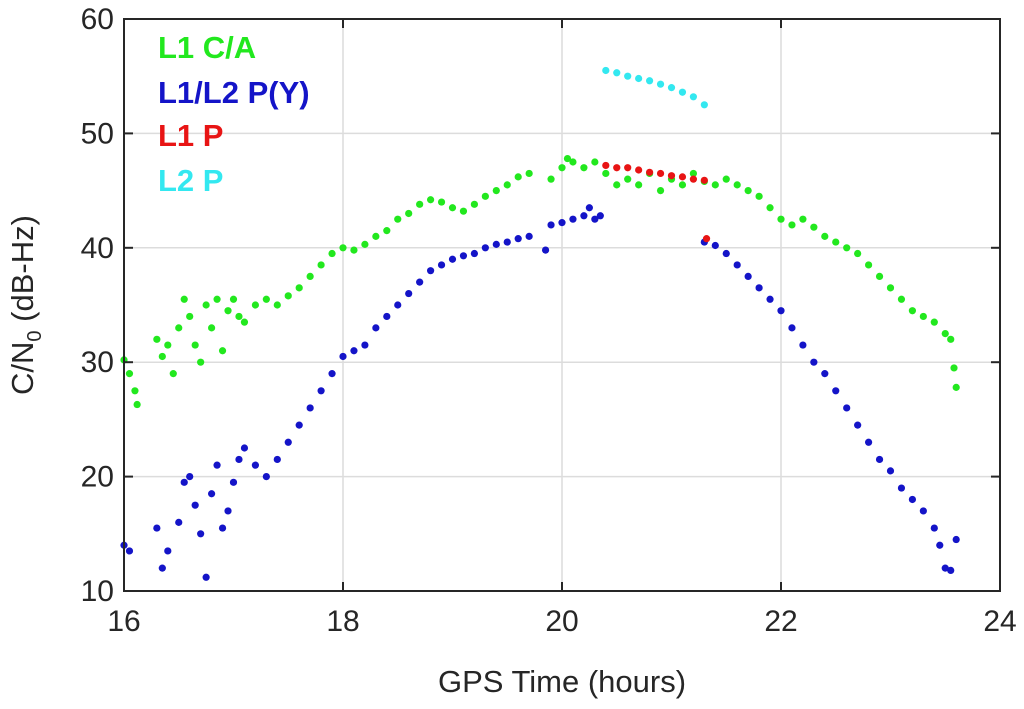  Describe the element at coordinates (97, 477) in the screenshot. I see `y-tick-label: 20` at that location.